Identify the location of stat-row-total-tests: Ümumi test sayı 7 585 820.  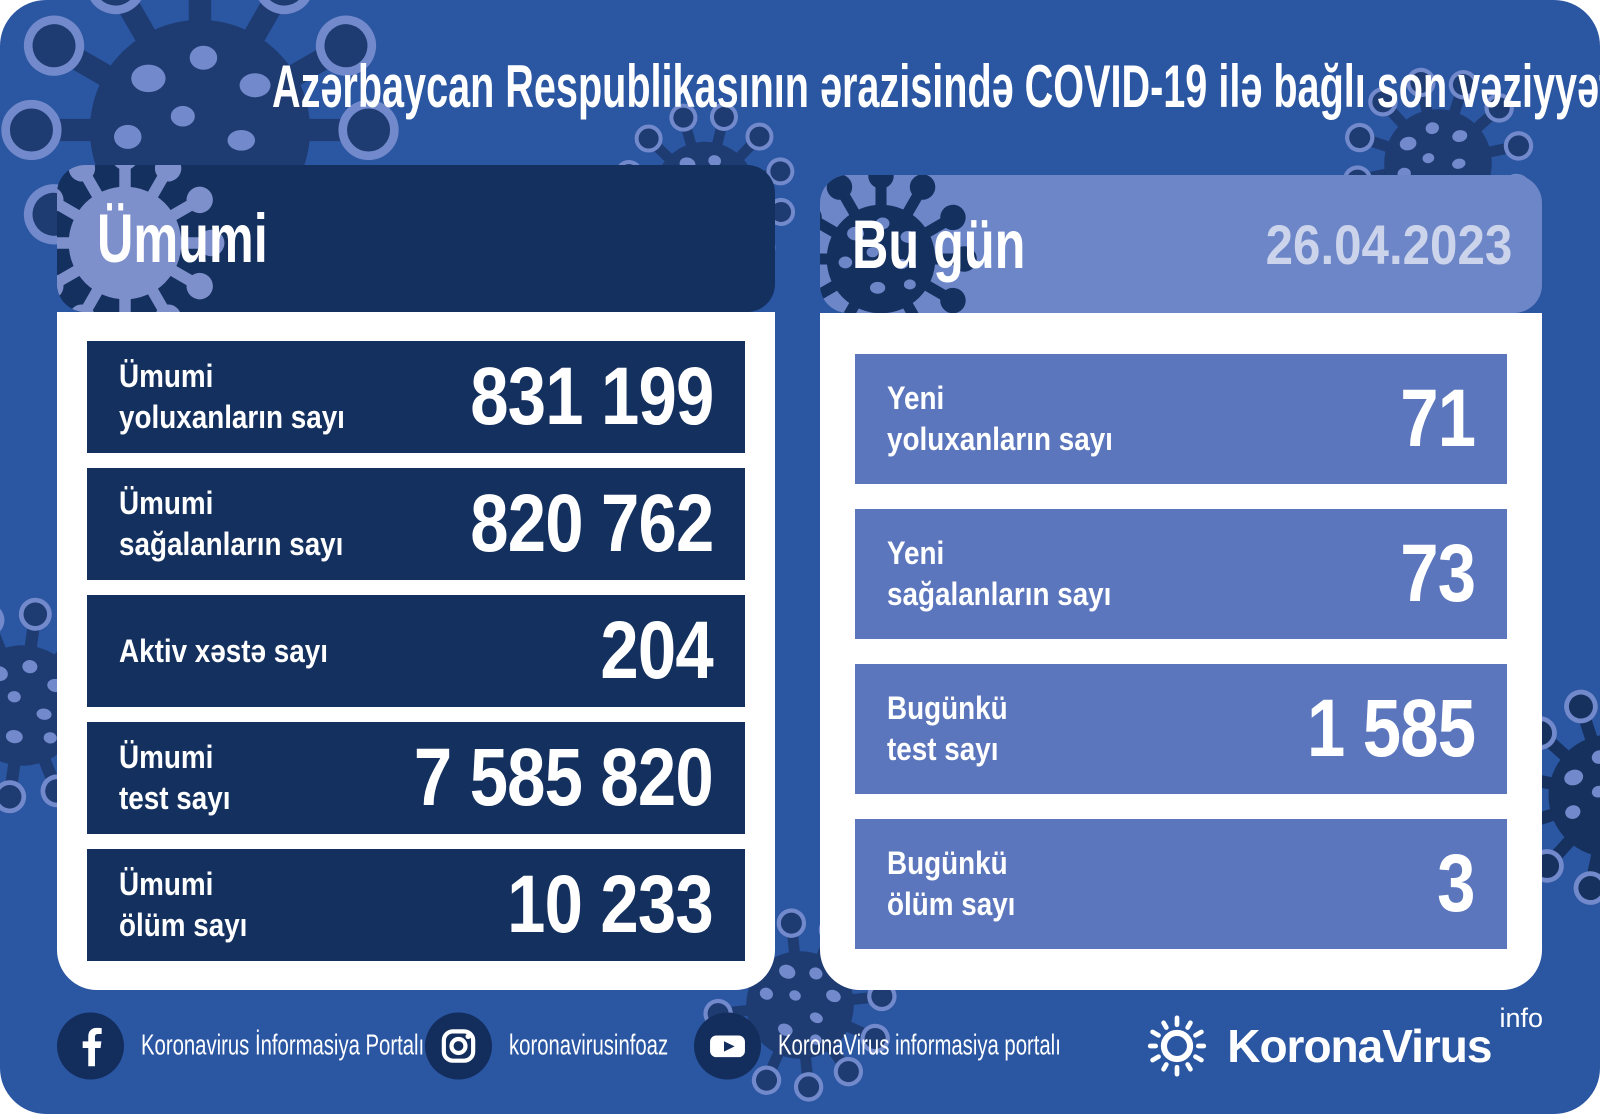
(416, 778).